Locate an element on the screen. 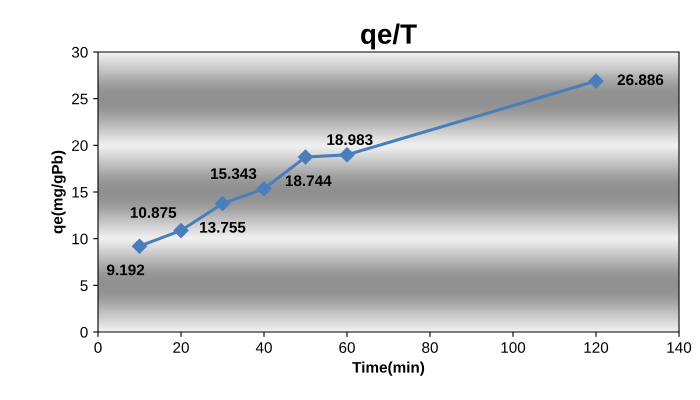 Image resolution: width=700 pixels, height=400 pixels. chart-title: qe/T is located at coordinates (389, 37).